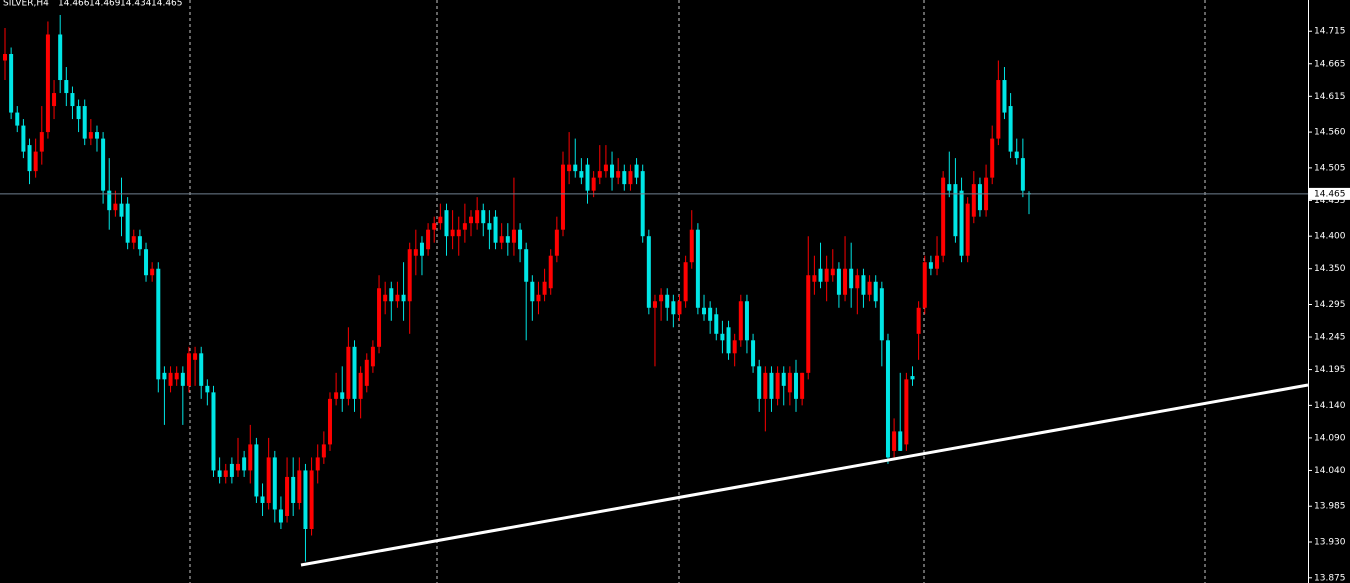  I want to click on y-tick-label: 14.615, so click(1330, 97).